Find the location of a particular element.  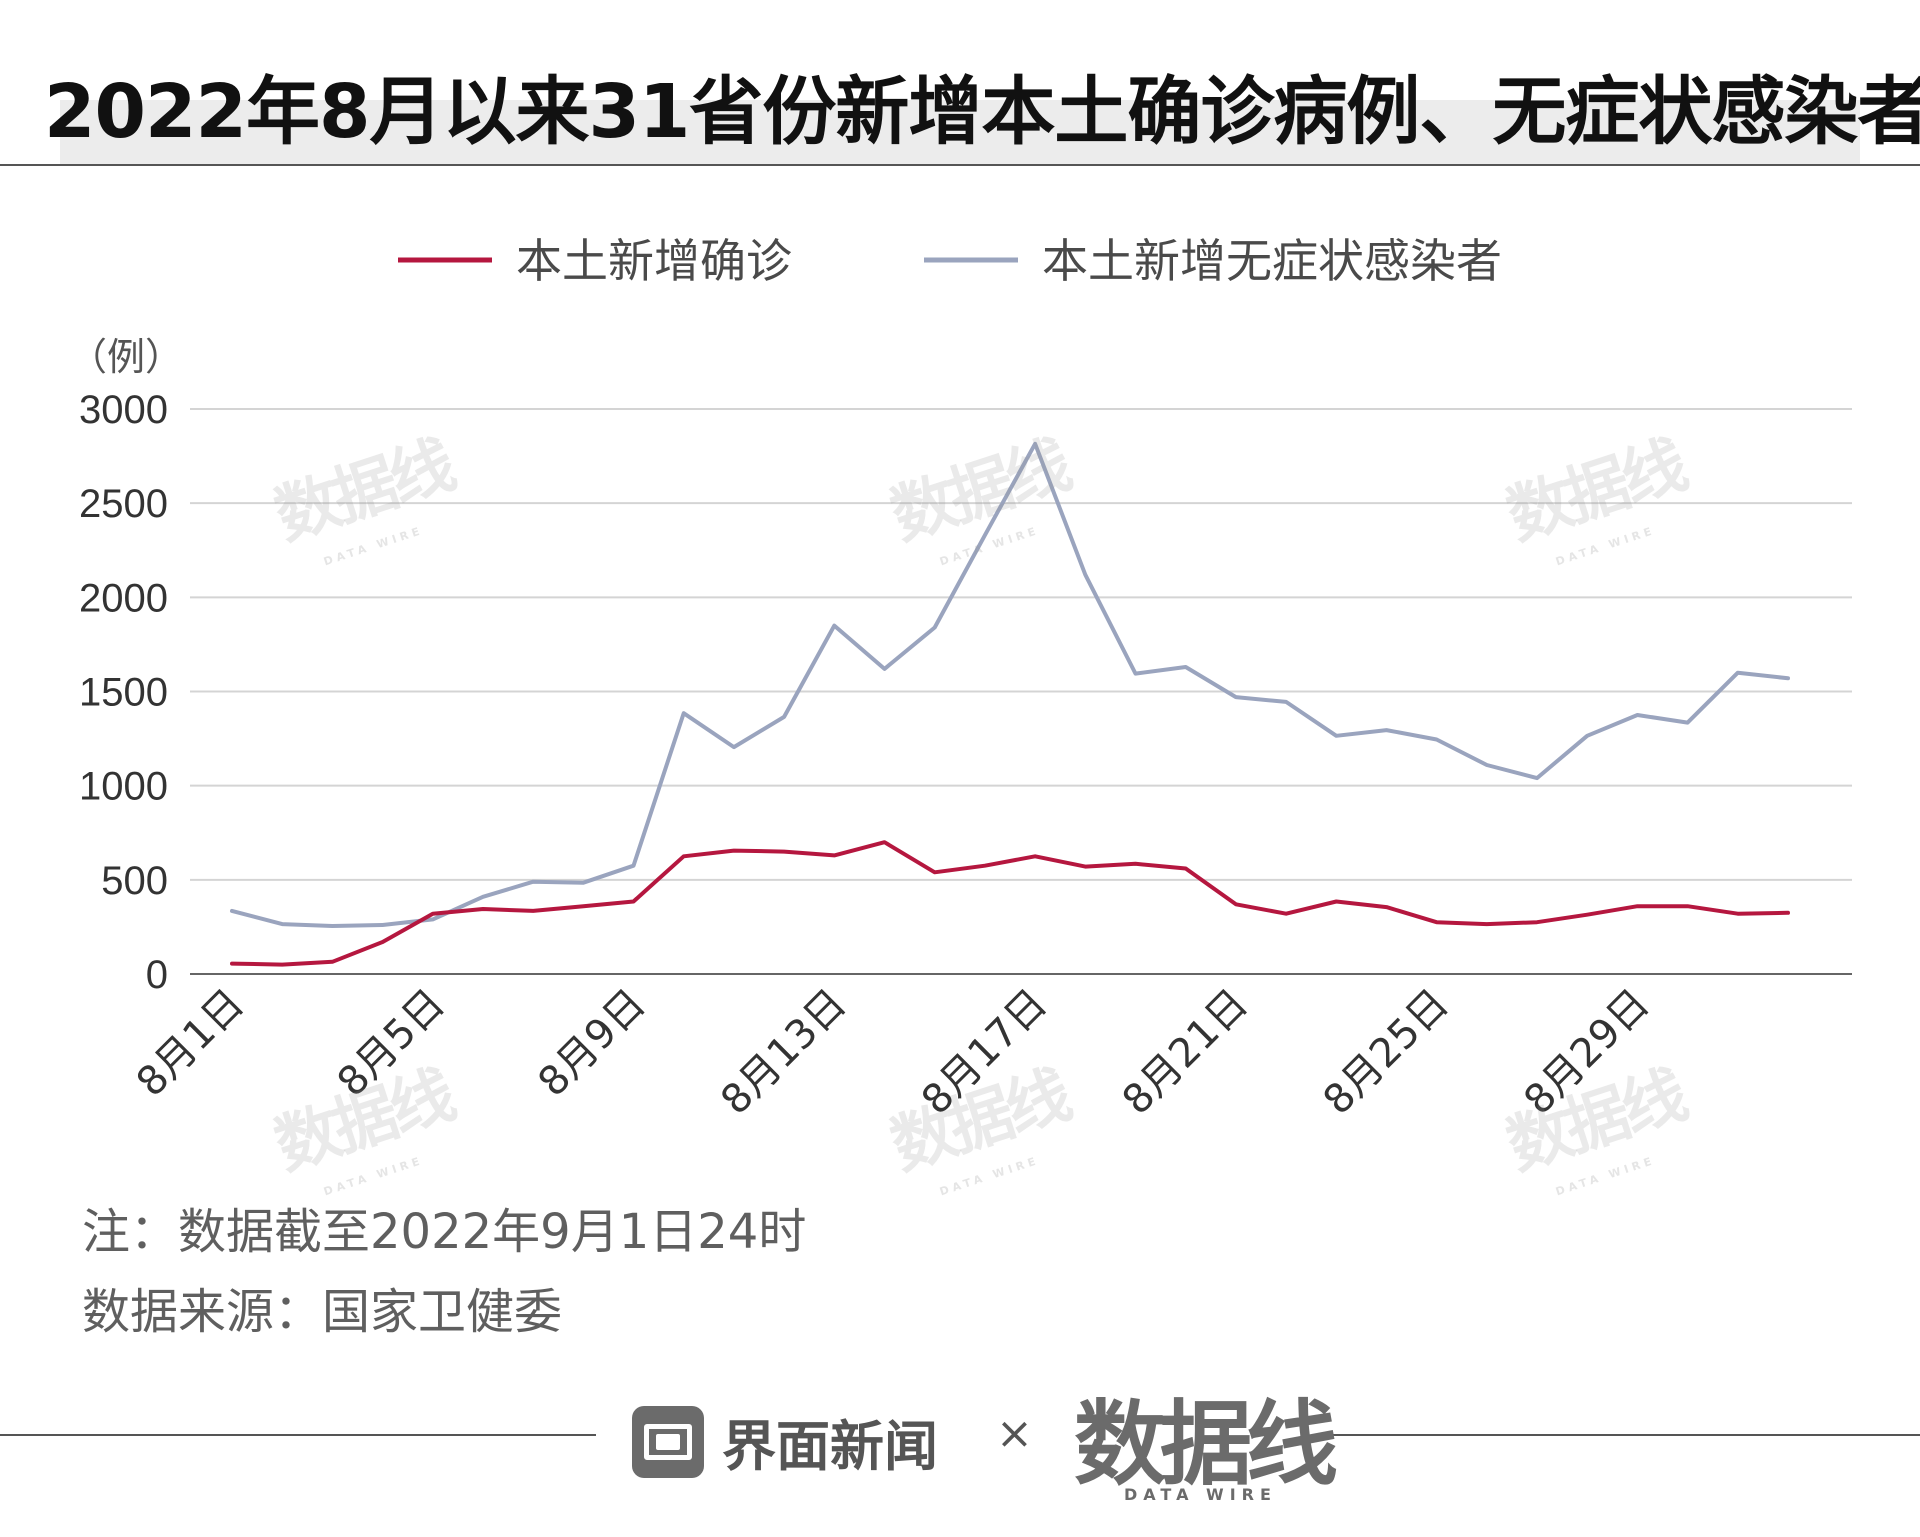

datawire-logo-sub: DATA WIRE is located at coordinates (1200, 1494).